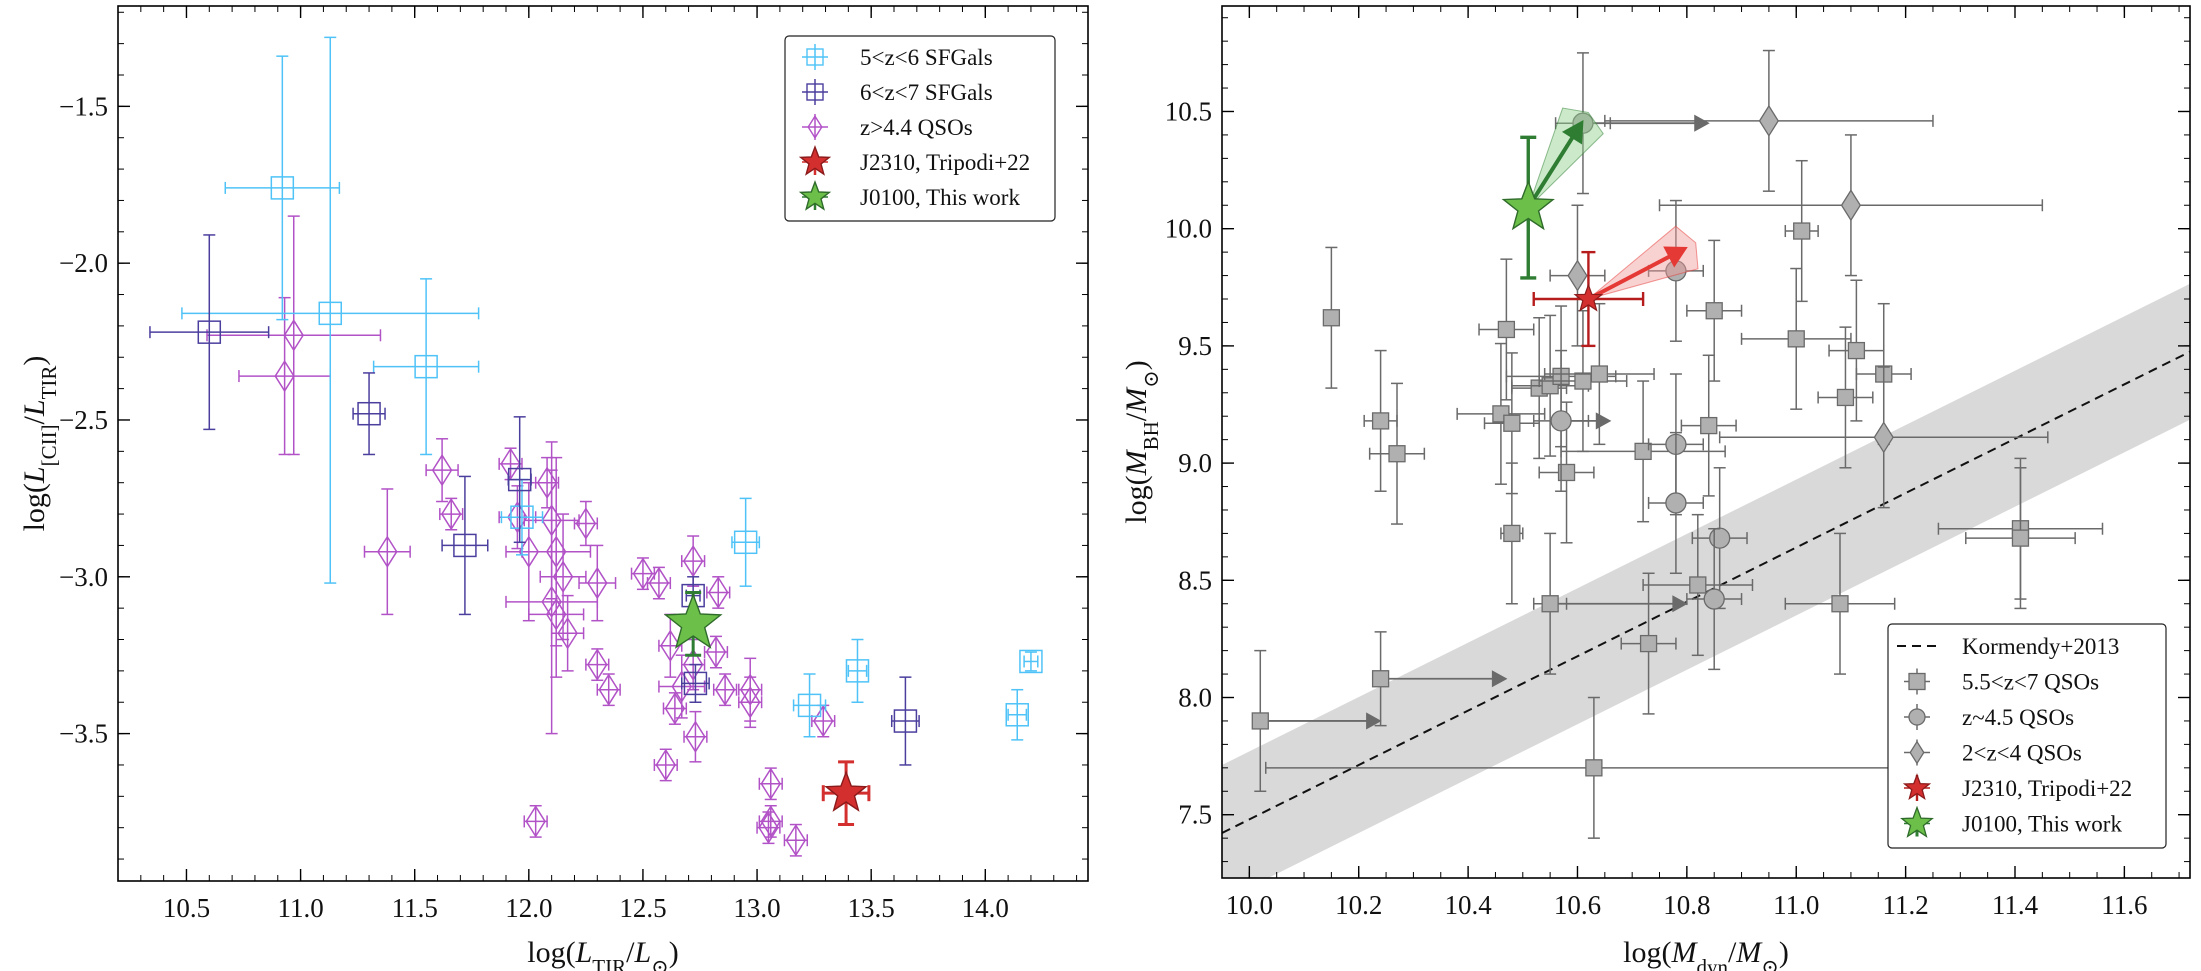 The image size is (2201, 971). What do you see at coordinates (83, 263) in the screenshot?
I see `y-tick-label: −2.0` at bounding box center [83, 263].